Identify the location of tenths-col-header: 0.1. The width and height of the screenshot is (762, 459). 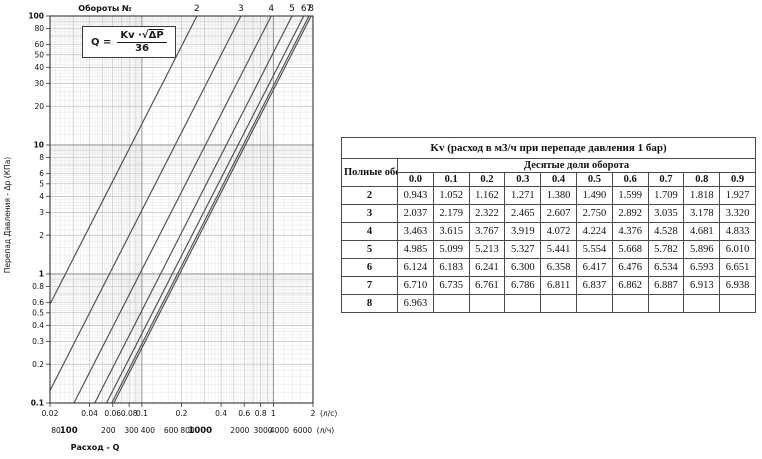
(451, 179).